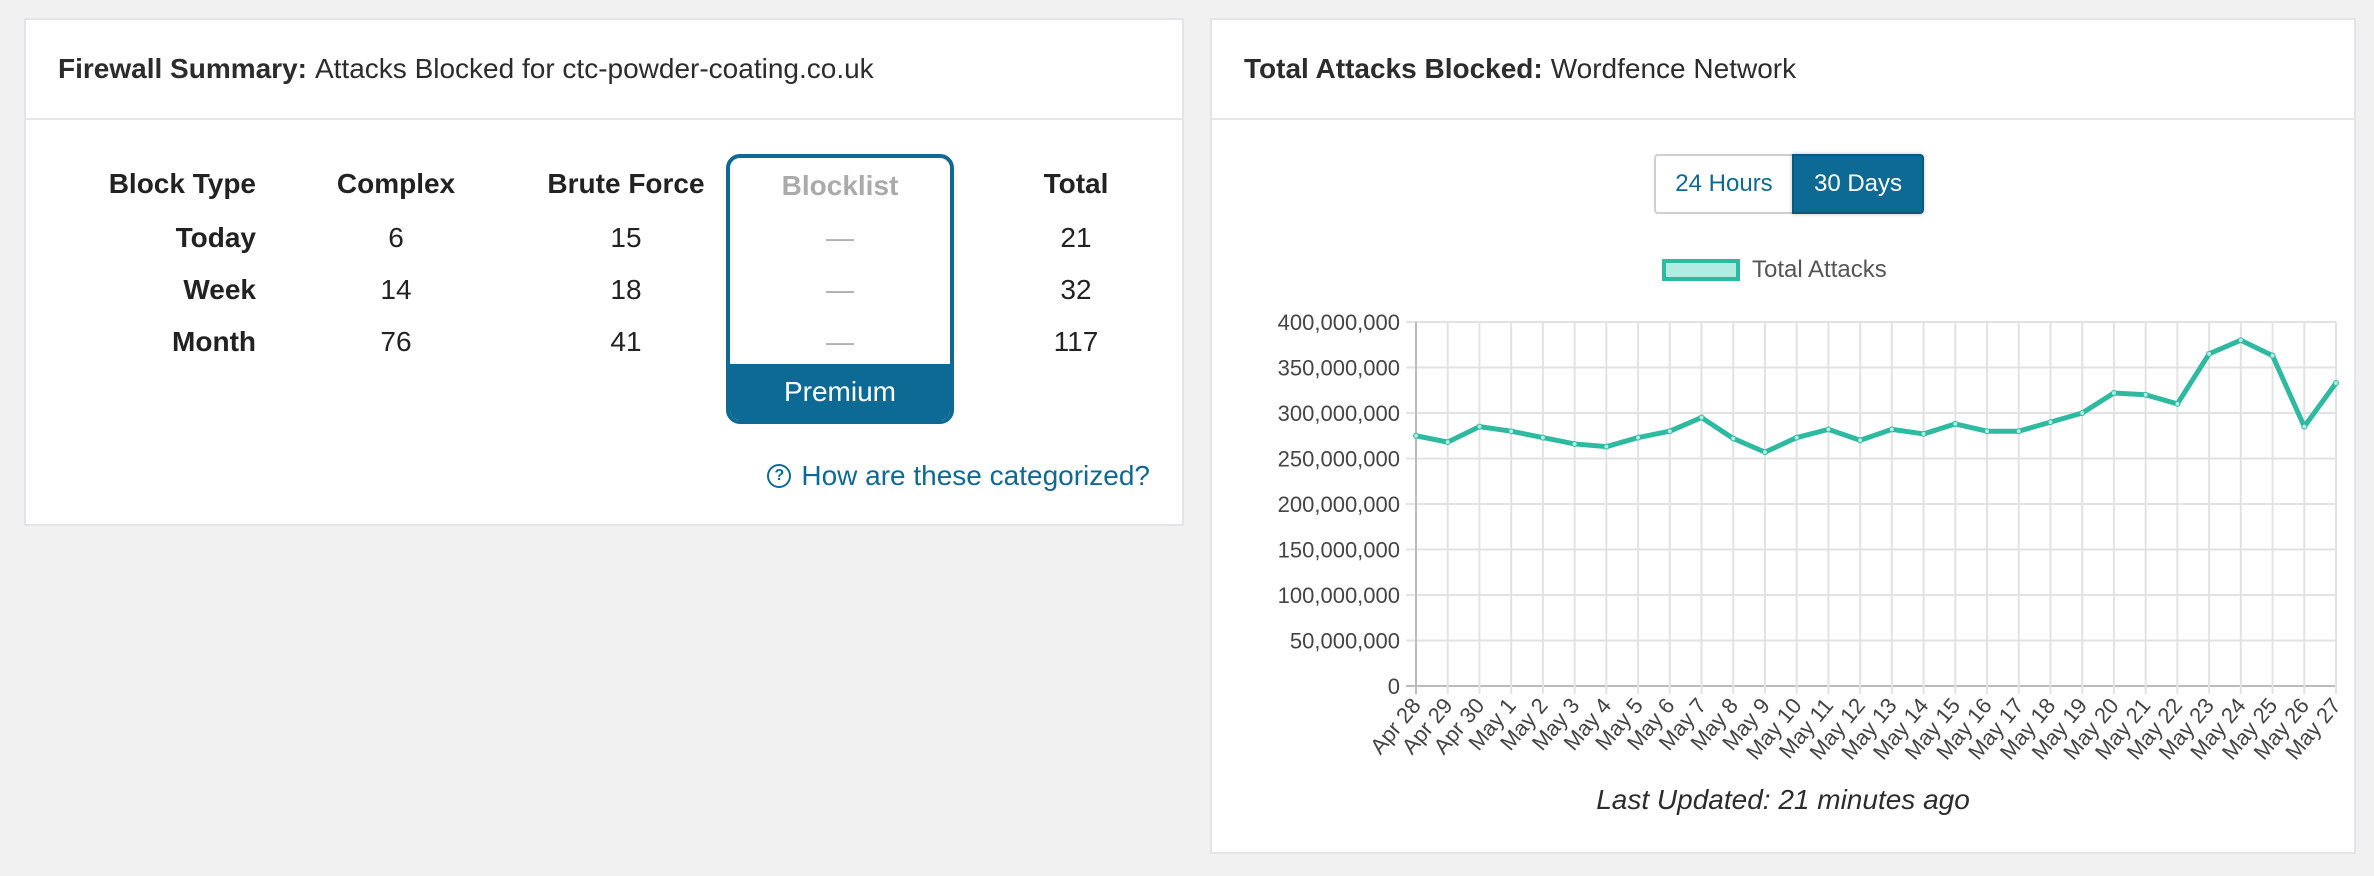  What do you see at coordinates (1345, 641) in the screenshot?
I see `y-tick-label: 50,000,000` at bounding box center [1345, 641].